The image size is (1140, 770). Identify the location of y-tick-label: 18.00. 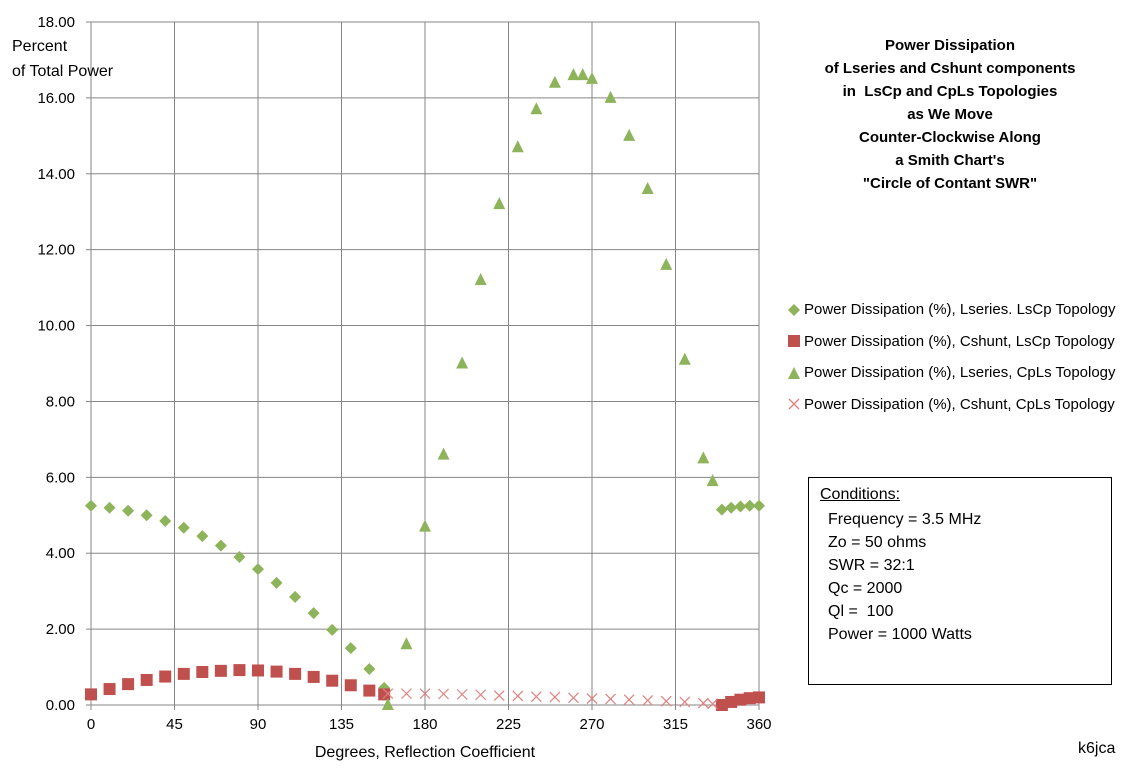
(56, 22).